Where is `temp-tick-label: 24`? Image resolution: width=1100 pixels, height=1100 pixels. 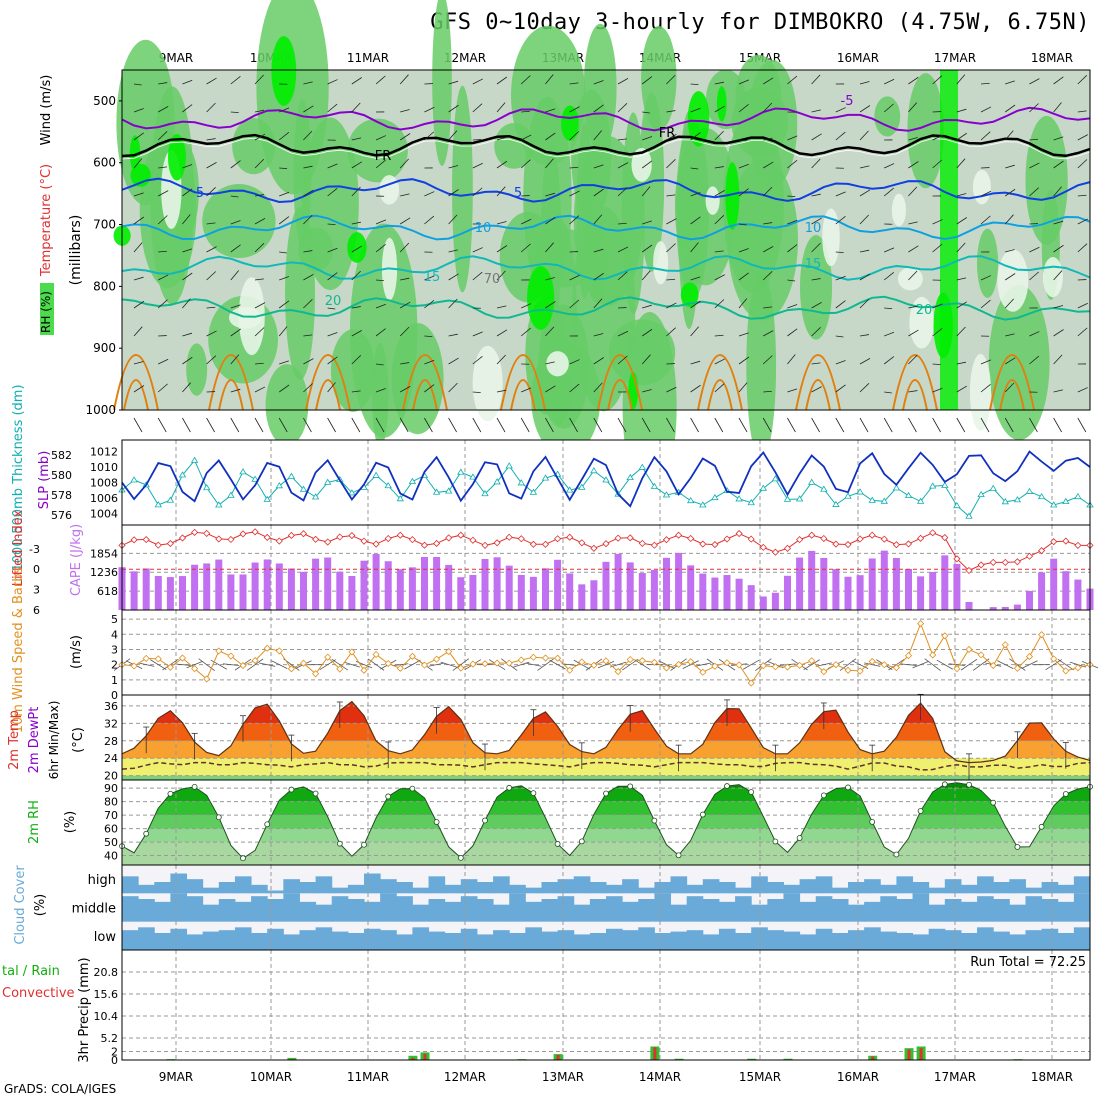
temp-tick-label: 24 is located at coordinates (111, 758).